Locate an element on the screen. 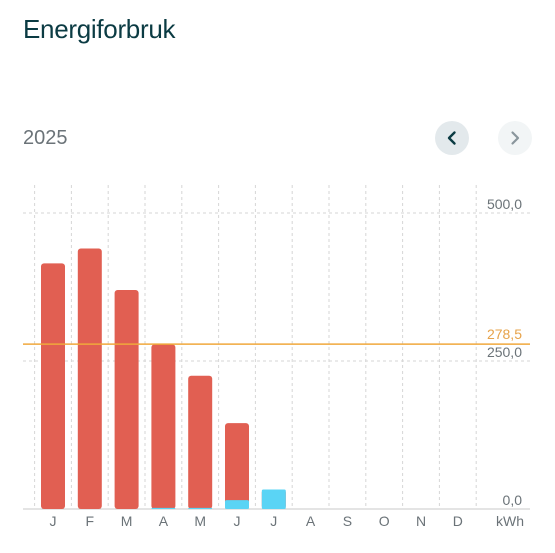 This screenshot has width=555, height=553. x-tick-label: S is located at coordinates (347, 521).